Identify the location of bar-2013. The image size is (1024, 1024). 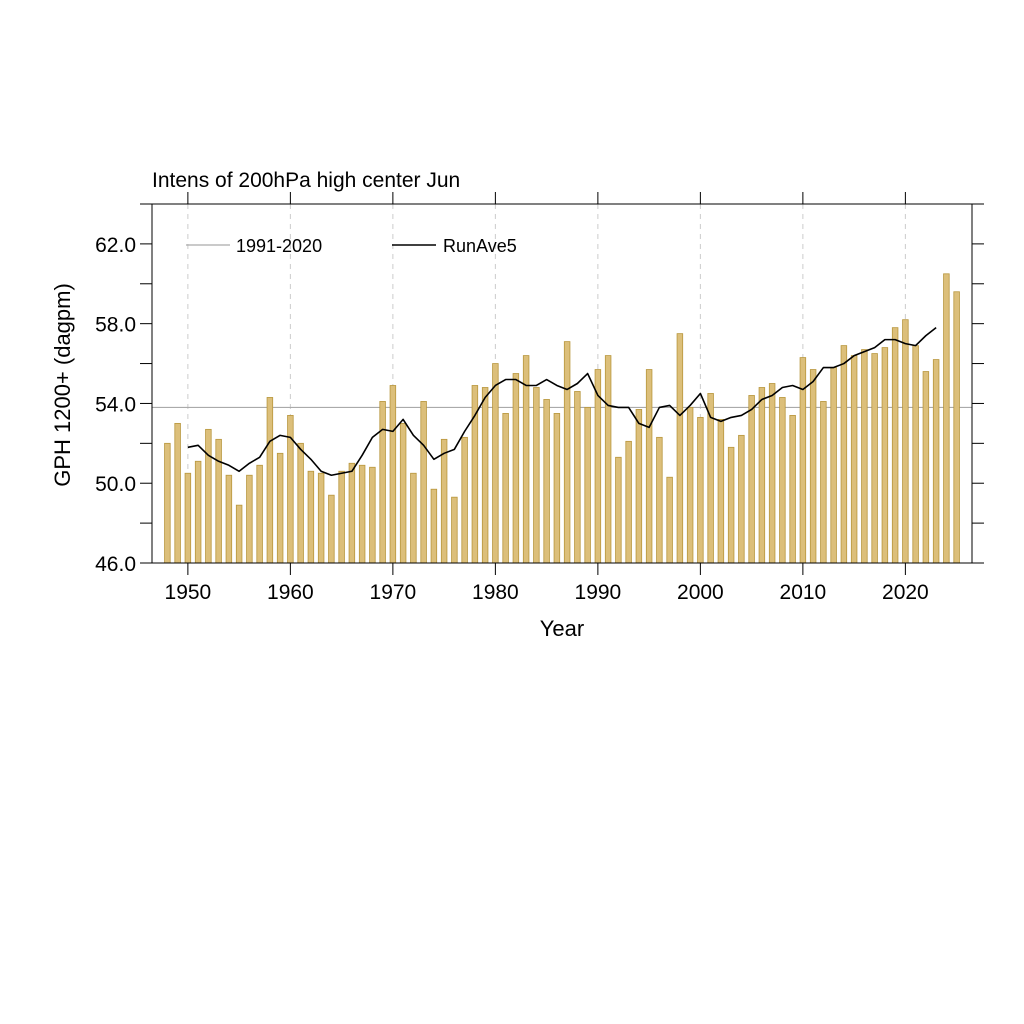
(833, 465).